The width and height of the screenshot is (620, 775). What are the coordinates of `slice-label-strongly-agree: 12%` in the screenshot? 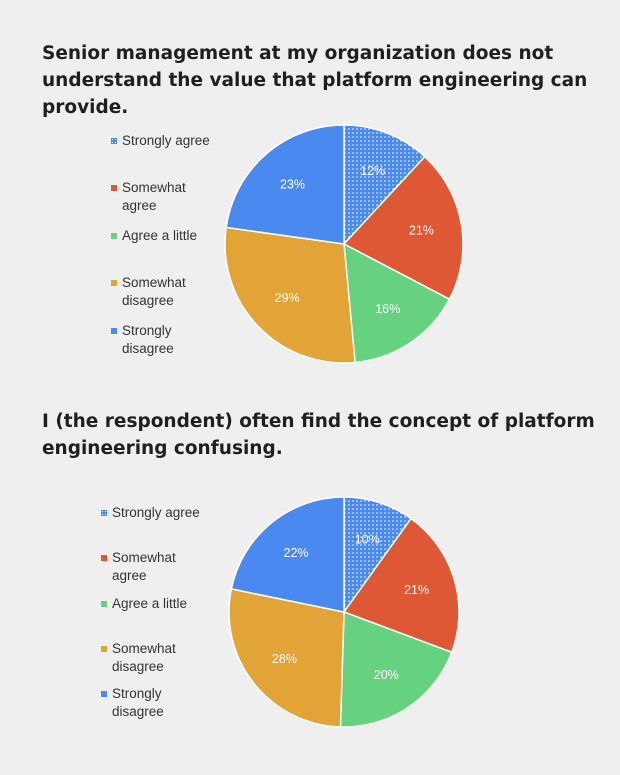 It's located at (372, 171).